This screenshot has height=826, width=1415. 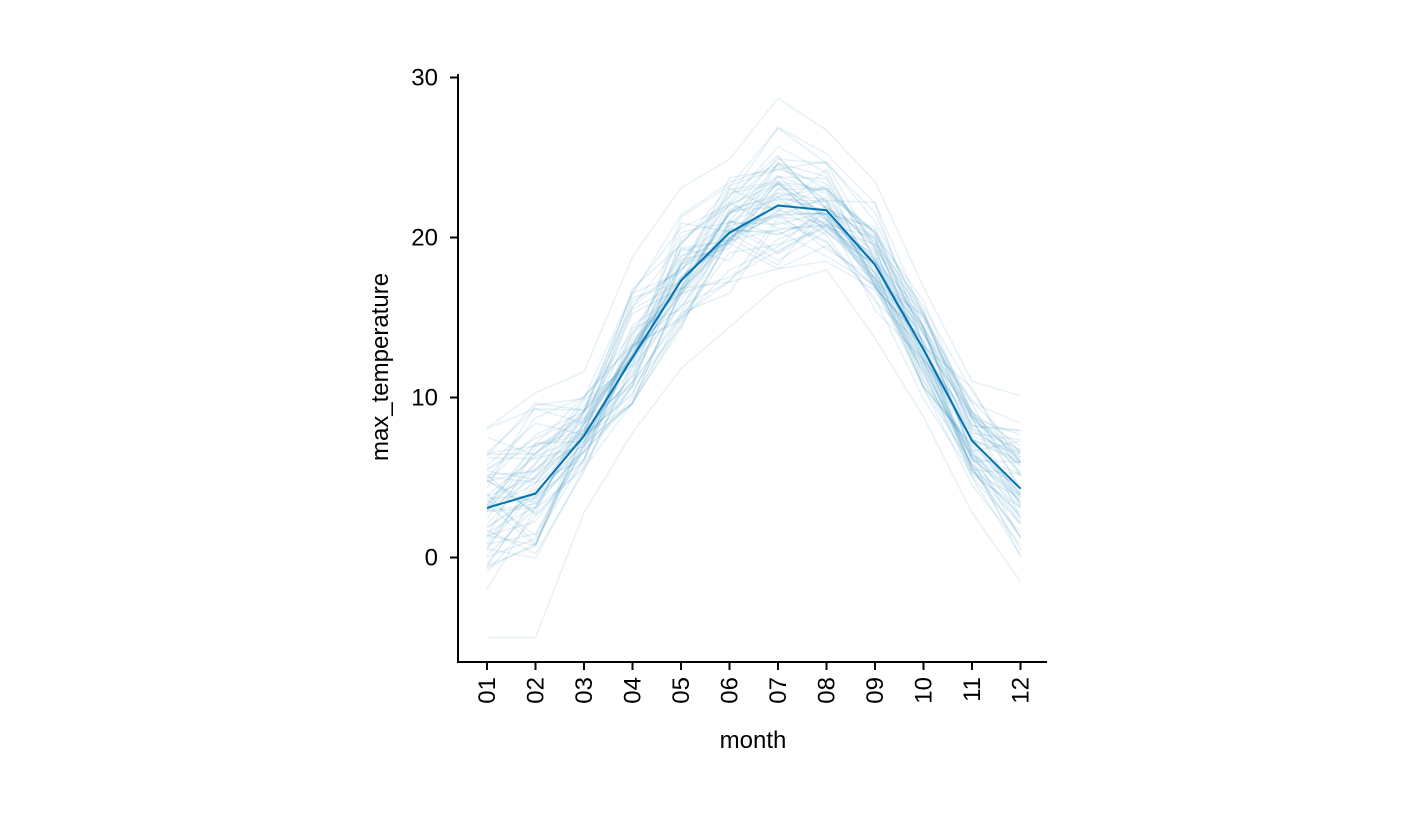 I want to click on y-ticks-group: 0 10 20 30, so click(x=434, y=318).